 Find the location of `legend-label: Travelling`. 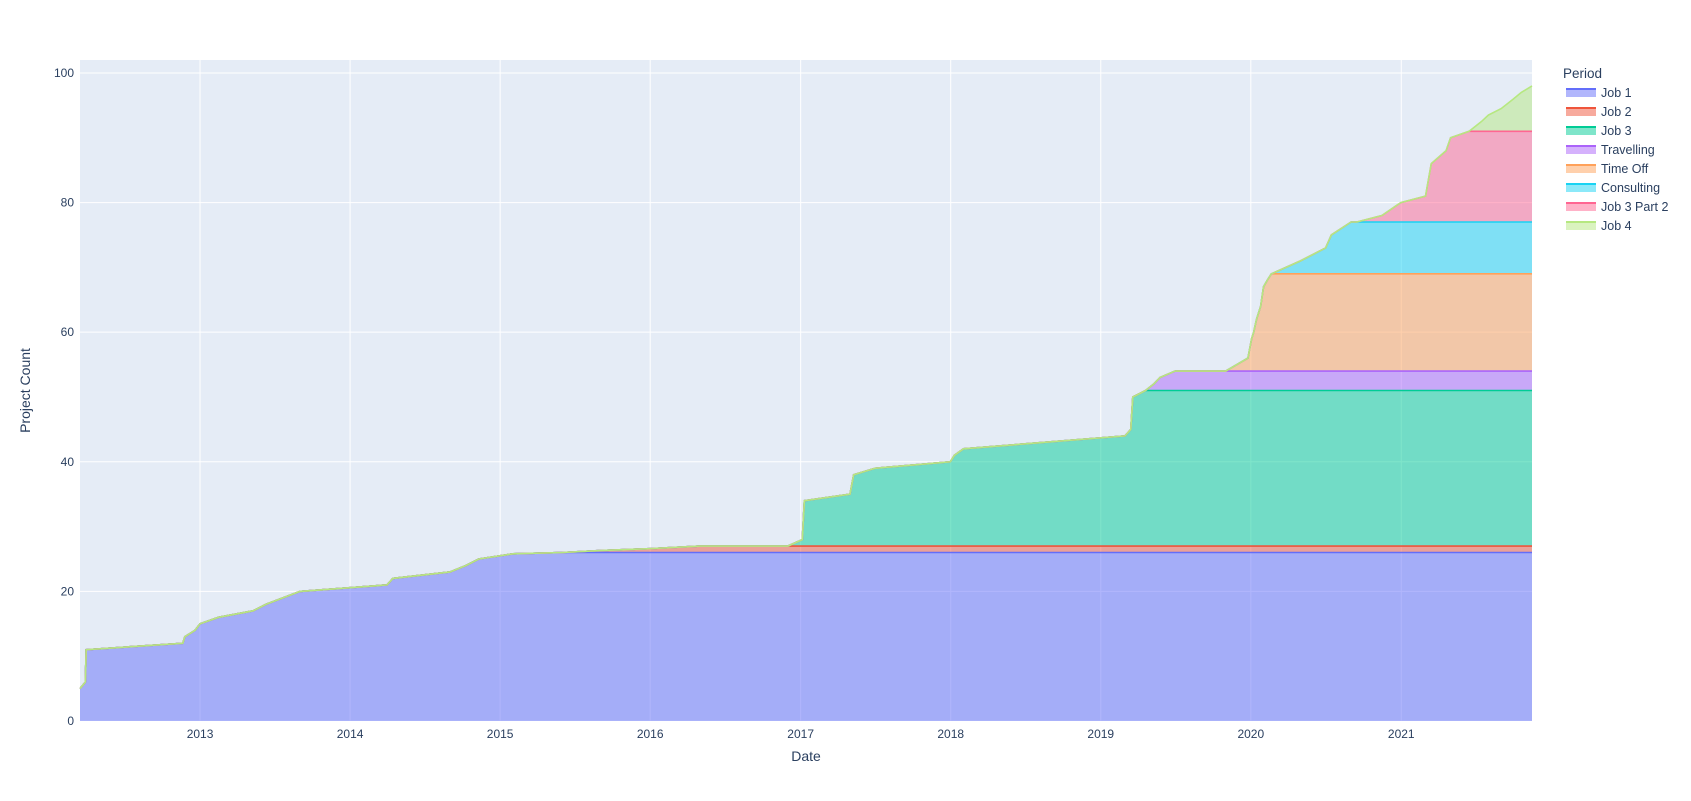

legend-label: Travelling is located at coordinates (1628, 150).